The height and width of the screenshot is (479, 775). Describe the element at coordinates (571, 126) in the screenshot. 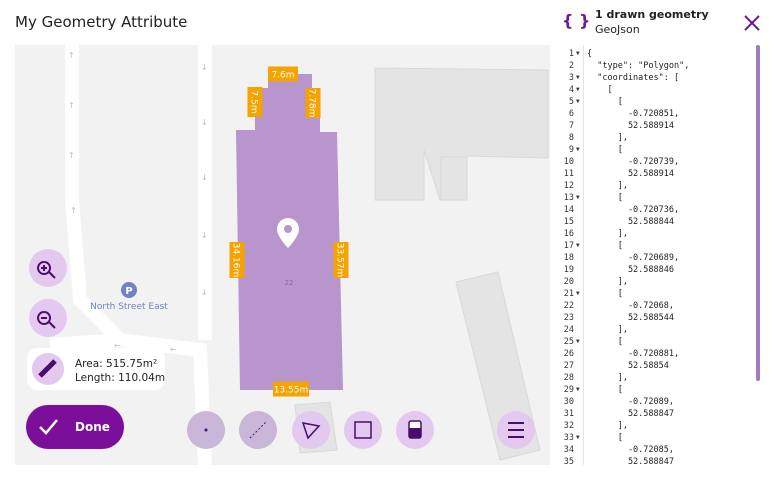

I see `line-number: 7` at that location.